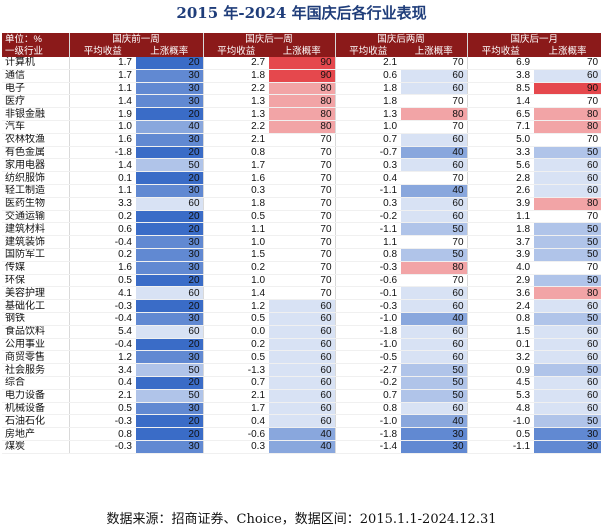 This screenshot has height=532, width=603. I want to click on table-row: 综合 0.4 20 0.7 60 -0.2 50 4.5 60, so click(302, 383).